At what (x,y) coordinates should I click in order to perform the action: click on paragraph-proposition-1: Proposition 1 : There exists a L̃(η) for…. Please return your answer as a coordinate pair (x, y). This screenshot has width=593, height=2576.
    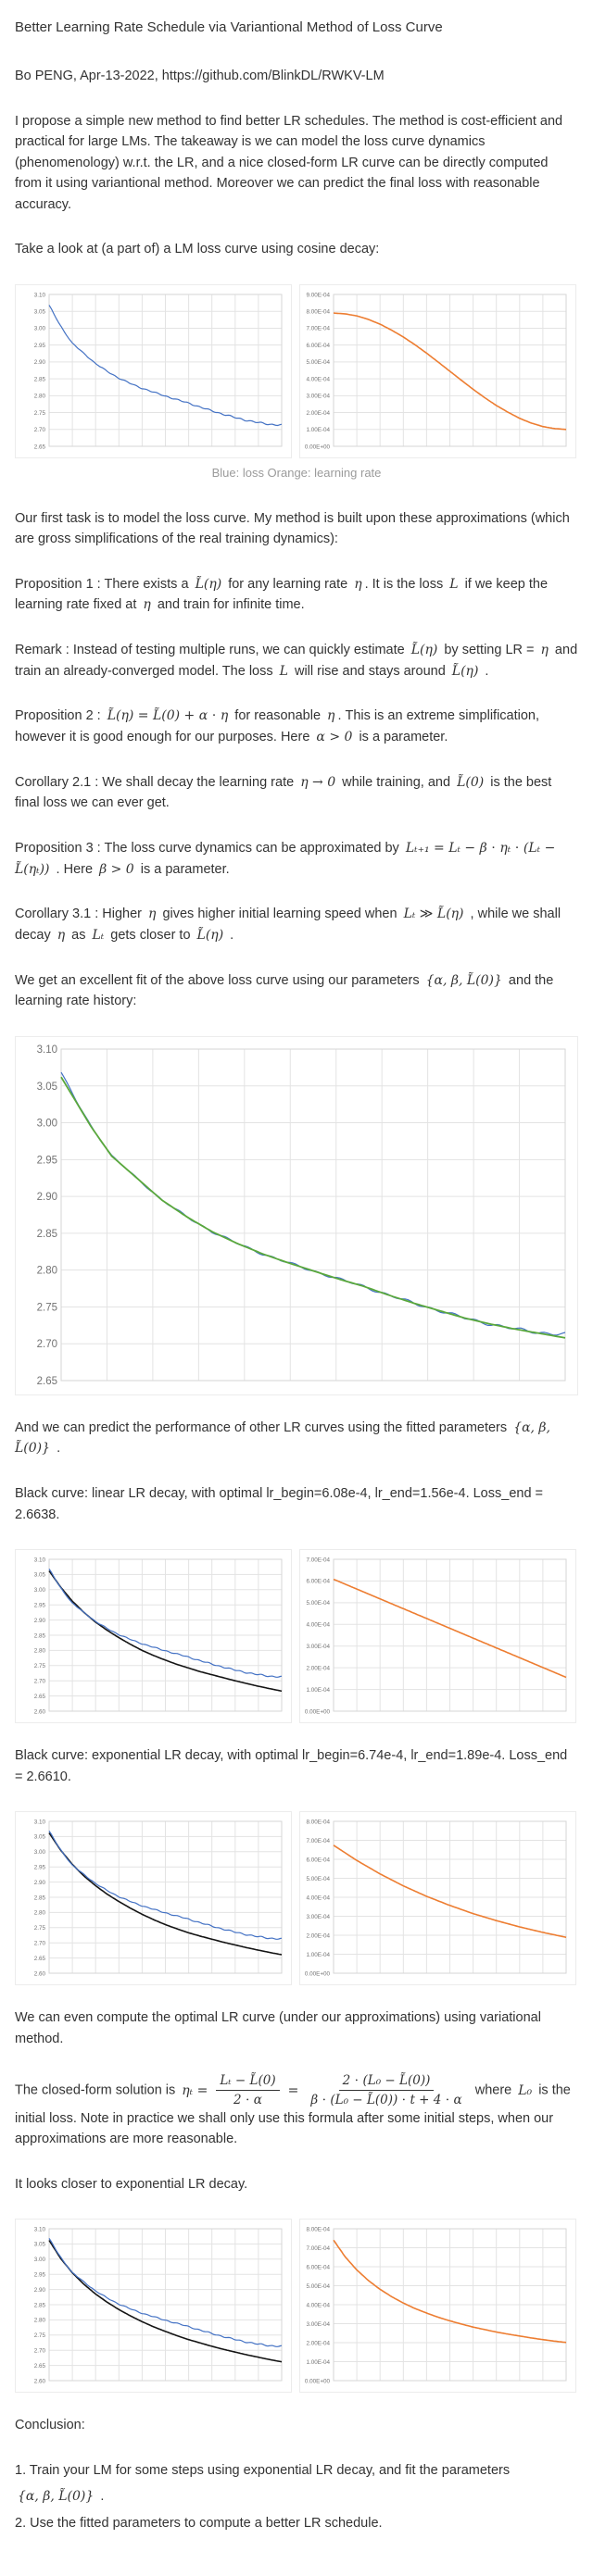
    Looking at the image, I should click on (296, 595).